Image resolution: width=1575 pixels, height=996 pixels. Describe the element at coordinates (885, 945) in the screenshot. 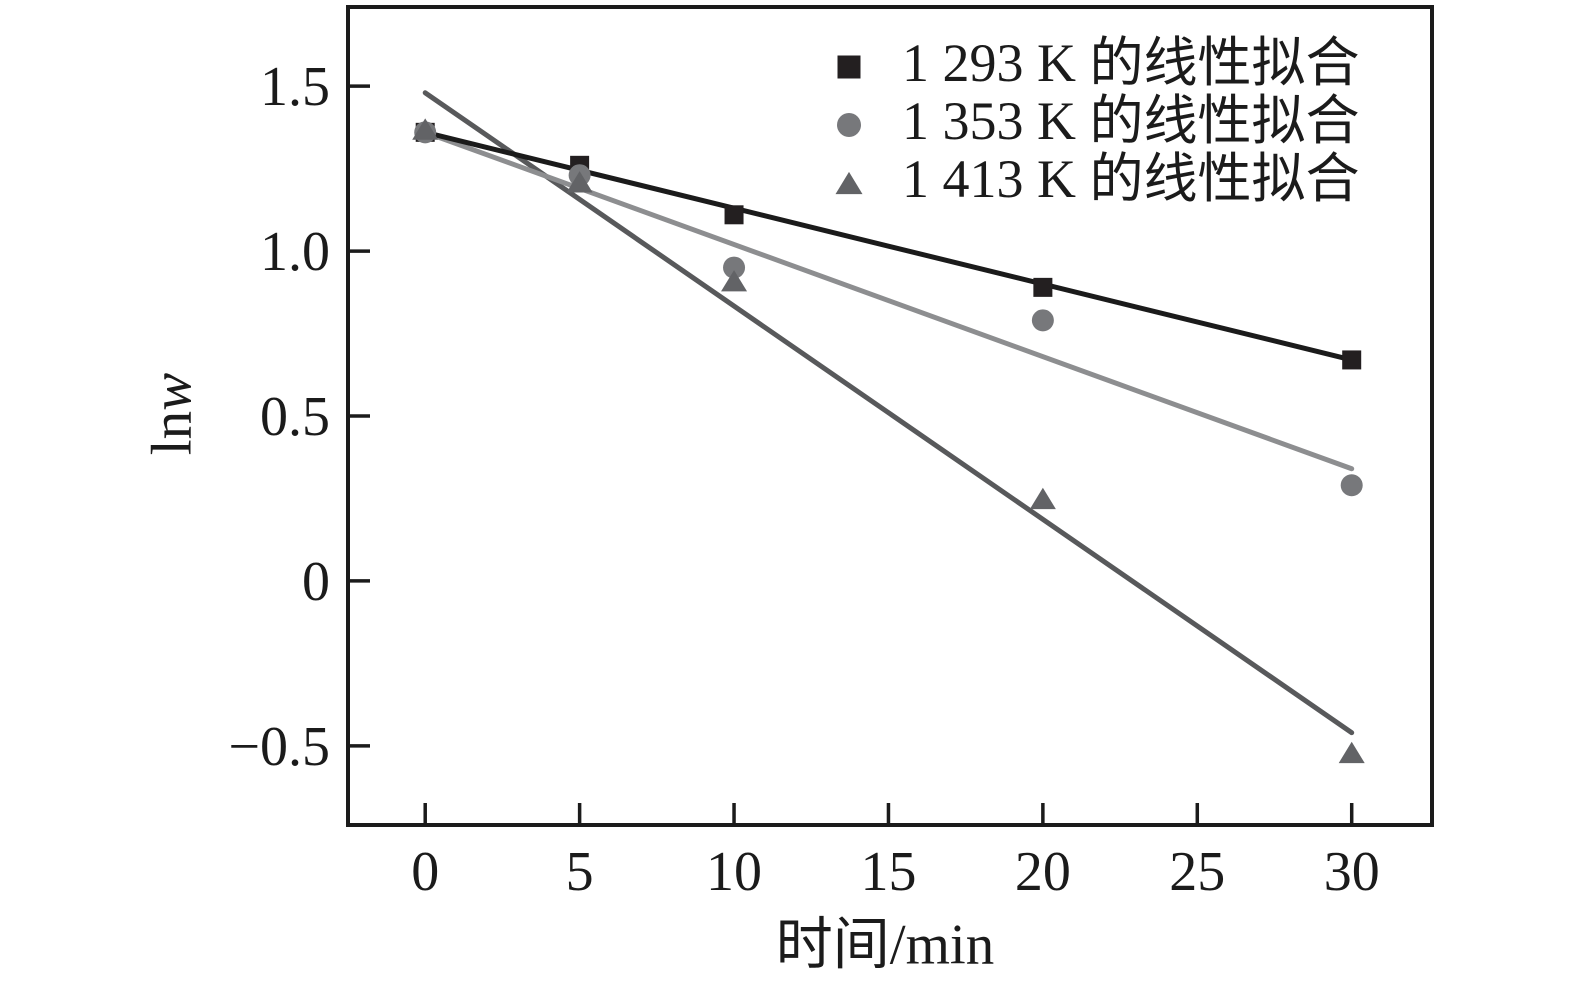

I see `x-axis-title: 时间/min` at that location.